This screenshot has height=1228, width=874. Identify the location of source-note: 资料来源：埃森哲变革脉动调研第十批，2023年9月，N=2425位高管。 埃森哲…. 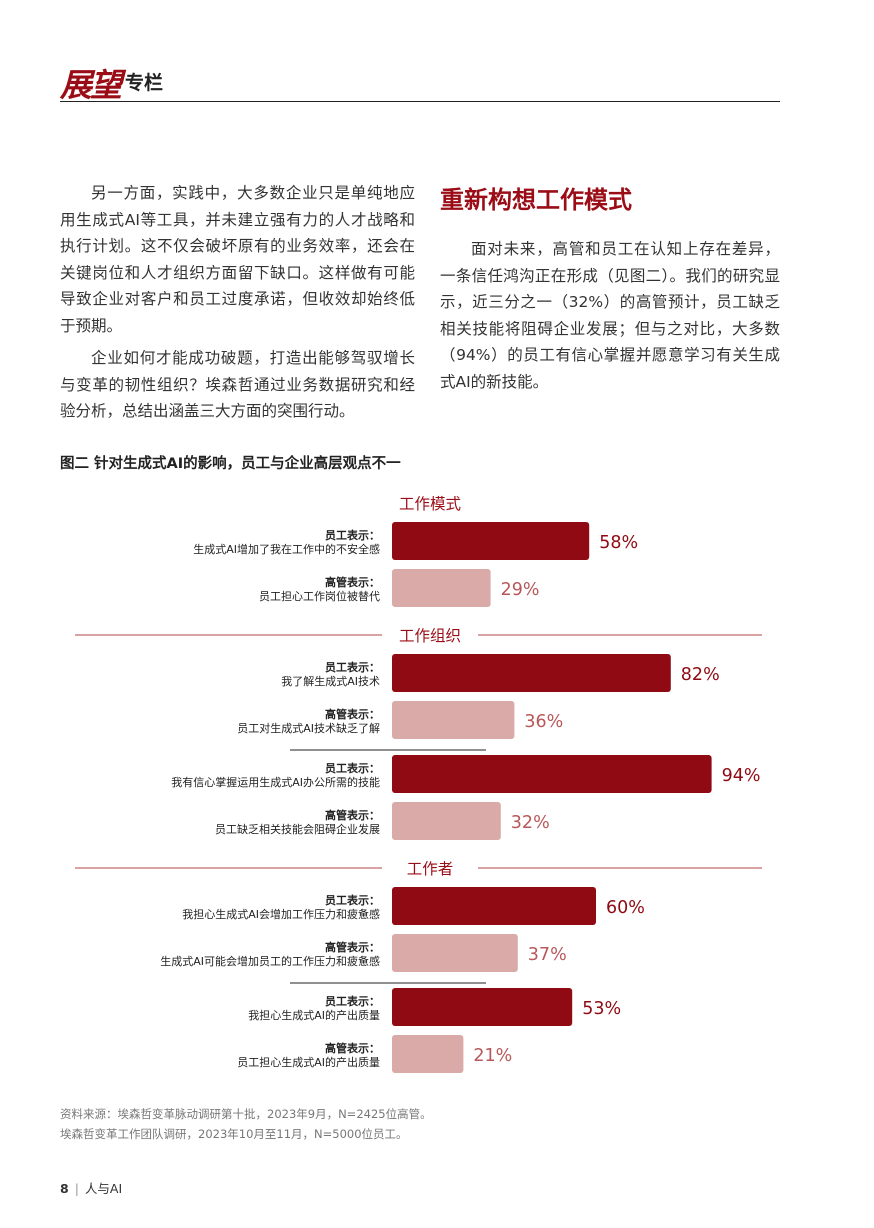
(246, 1124).